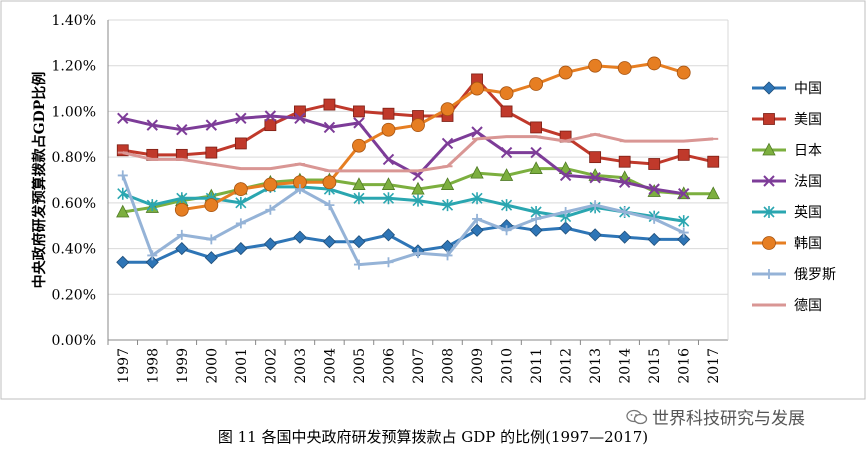  Describe the element at coordinates (389, 366) in the screenshot. I see `x-tick-label: 2006` at that location.